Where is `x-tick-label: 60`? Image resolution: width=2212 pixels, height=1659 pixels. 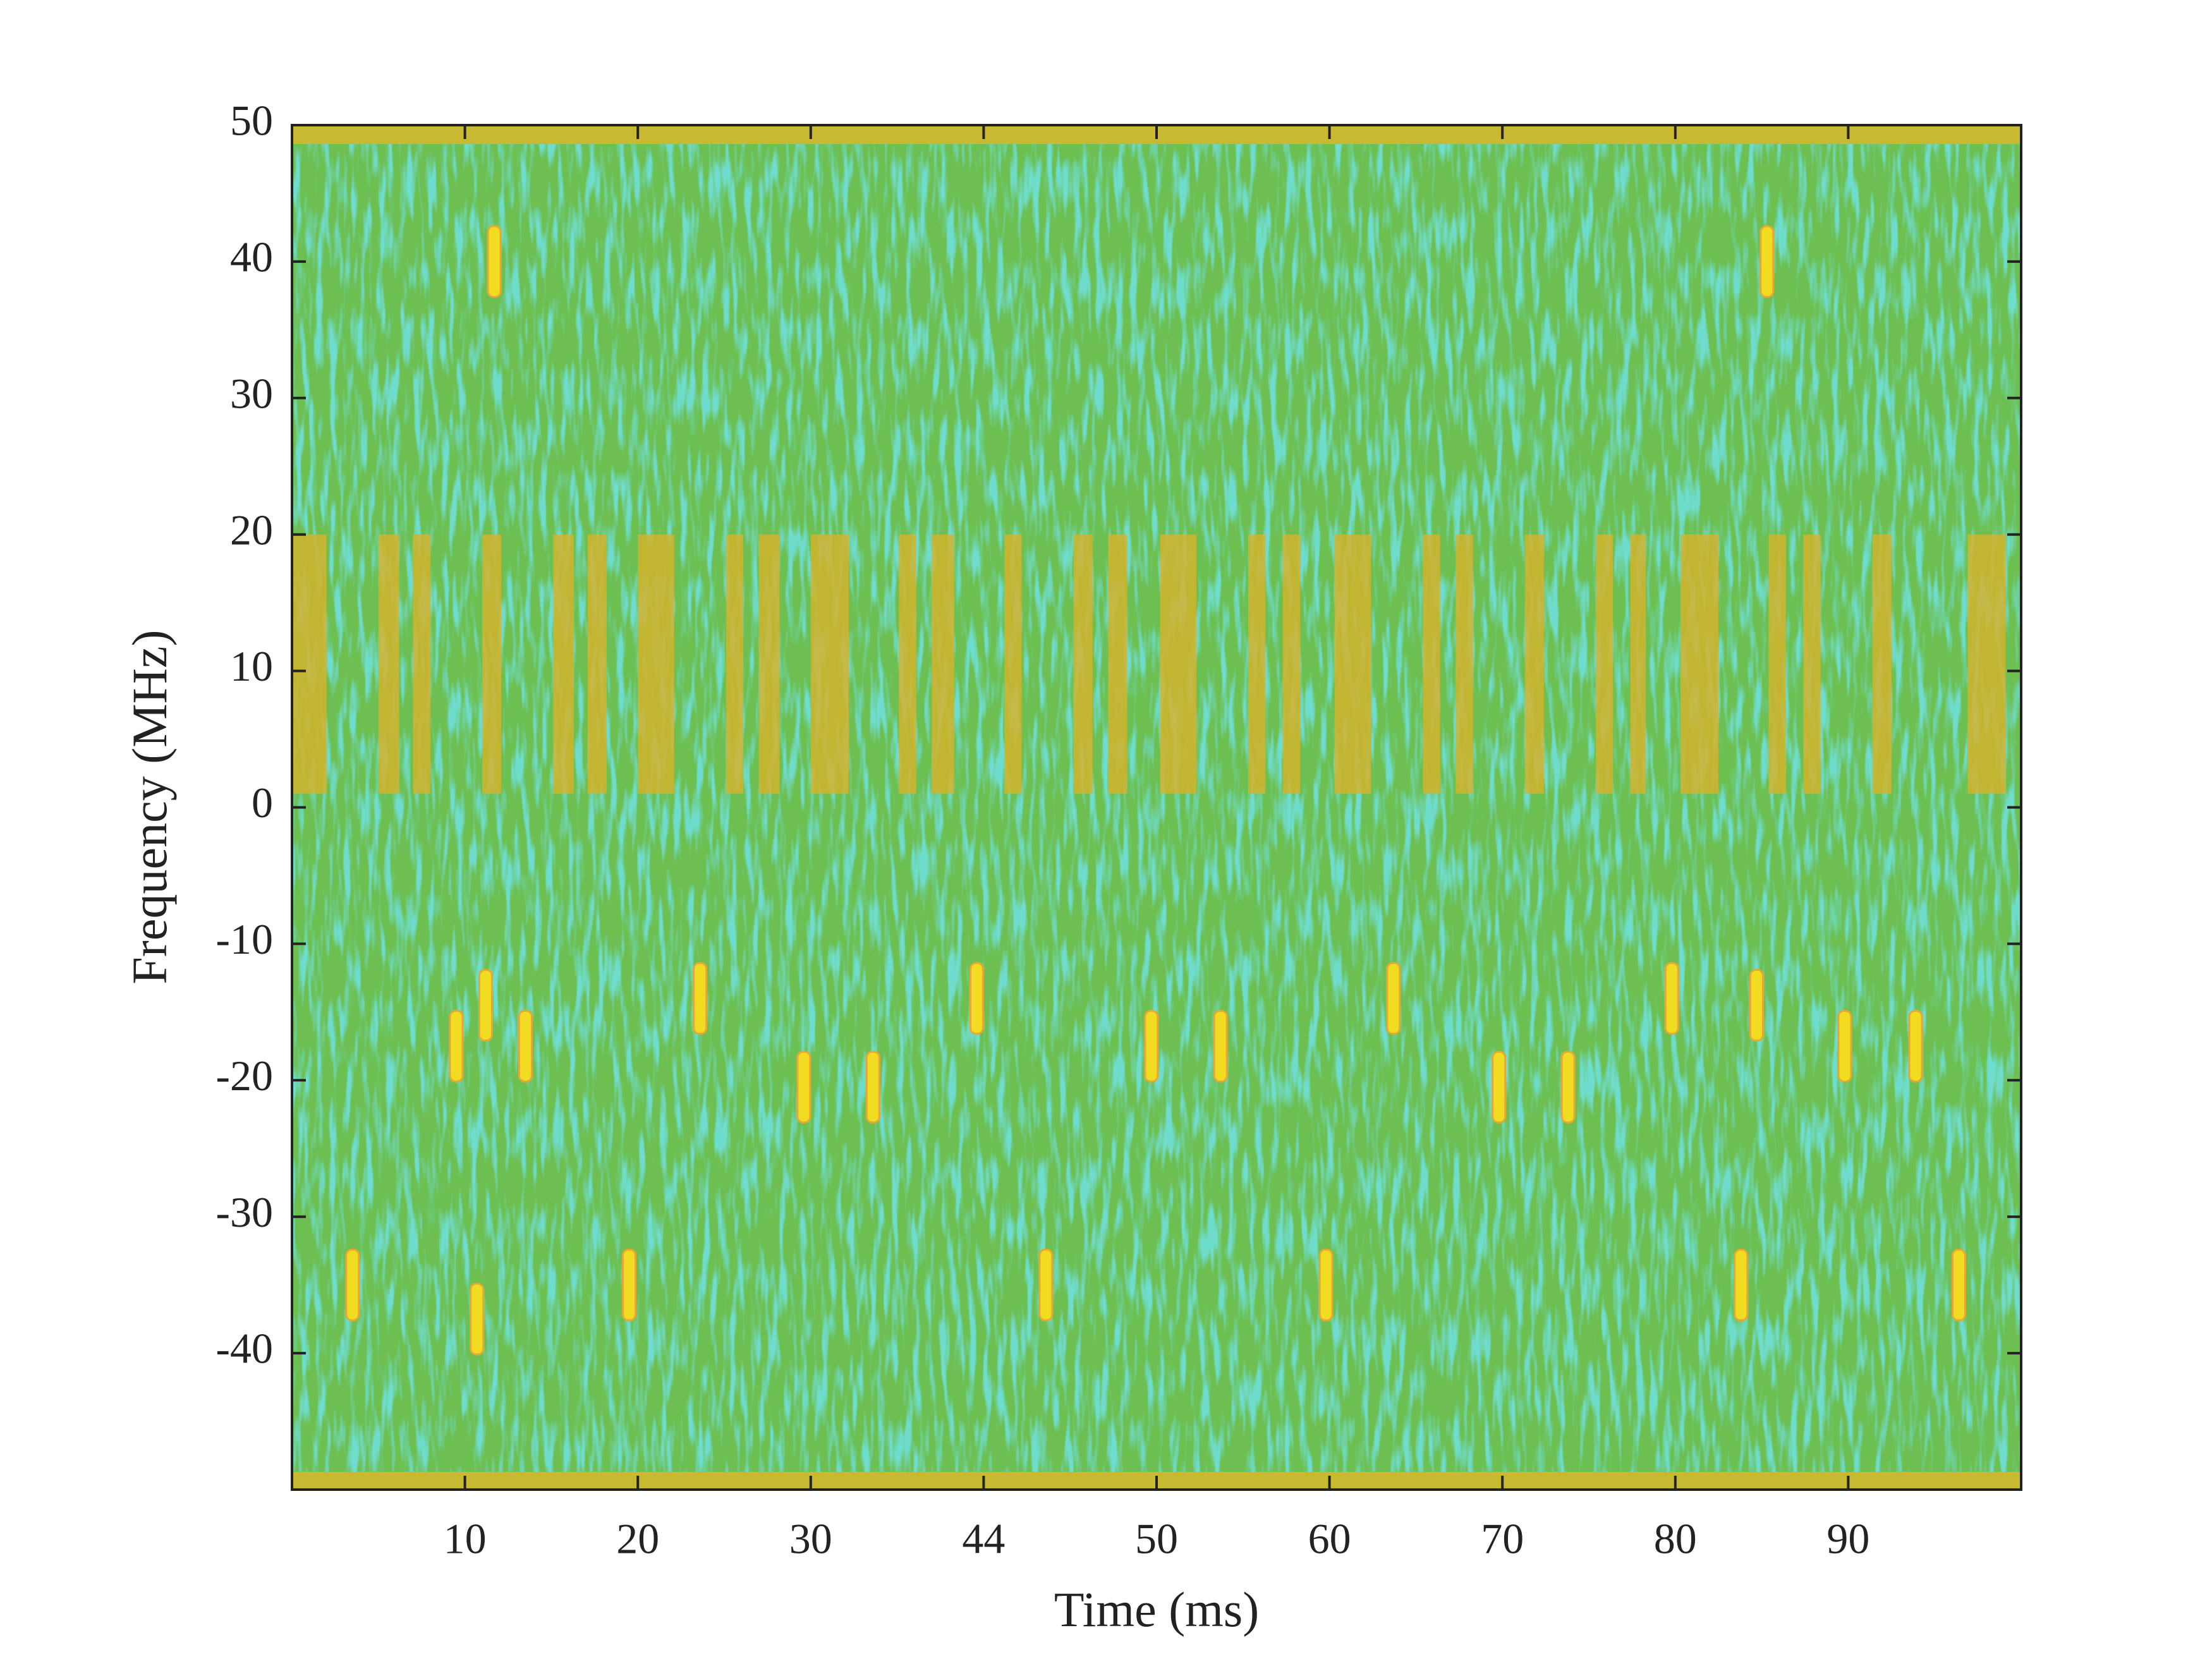 x-tick-label: 60 is located at coordinates (1330, 1539).